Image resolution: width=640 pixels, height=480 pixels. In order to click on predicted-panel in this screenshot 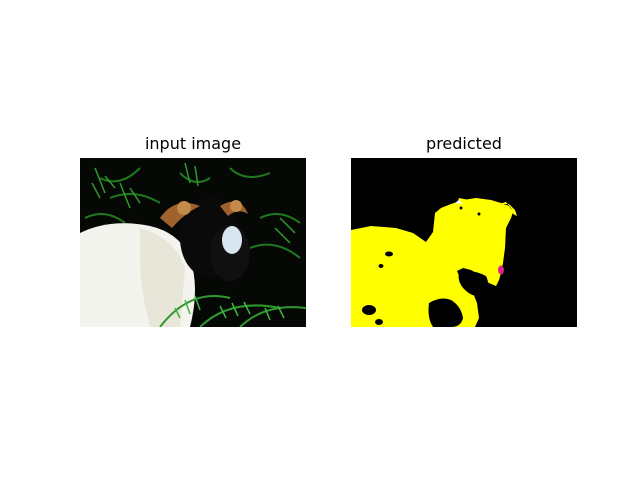, I will do `click(464, 242)`.